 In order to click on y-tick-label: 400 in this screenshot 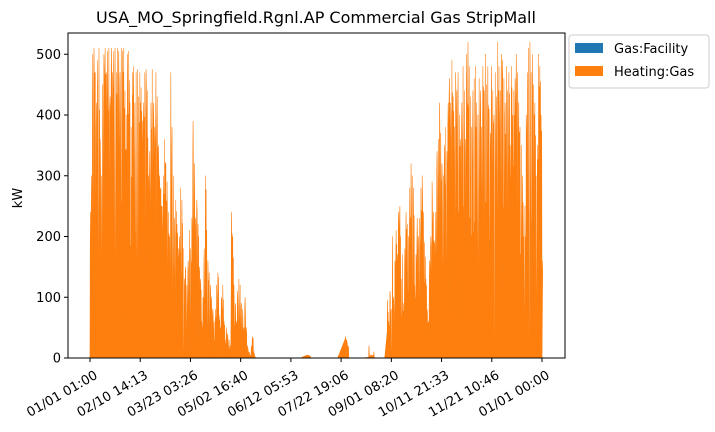, I will do `click(48, 116)`.